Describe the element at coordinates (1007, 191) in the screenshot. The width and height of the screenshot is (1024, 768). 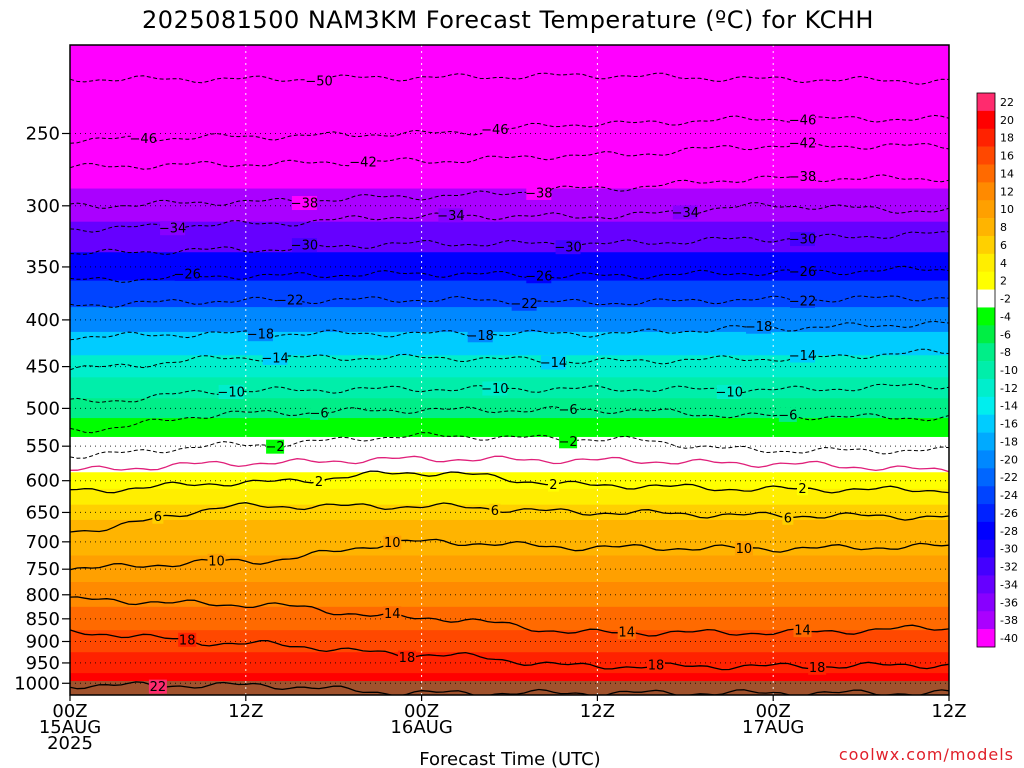
I see `colorbar-label: 12` at that location.